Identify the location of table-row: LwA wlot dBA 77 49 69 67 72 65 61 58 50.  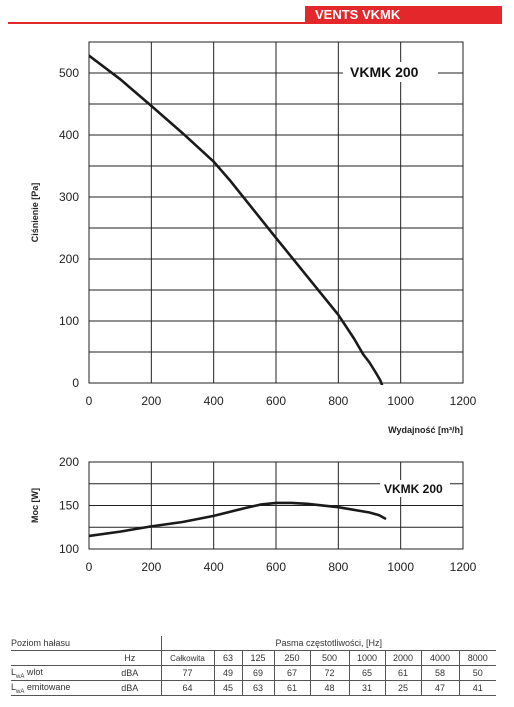
(254, 673).